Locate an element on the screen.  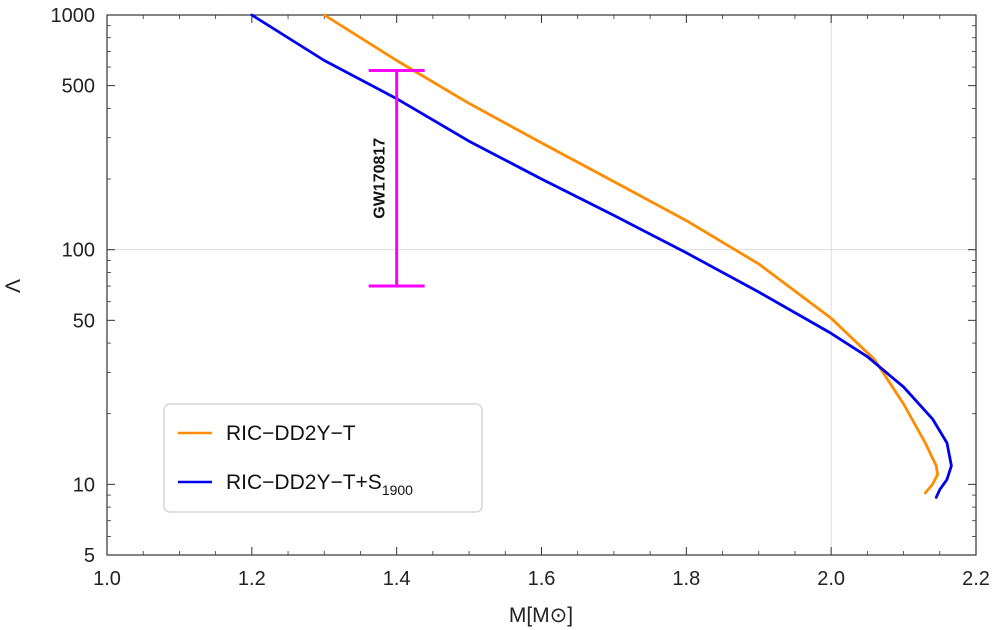
x-tick-label: 1.0 is located at coordinates (107, 579).